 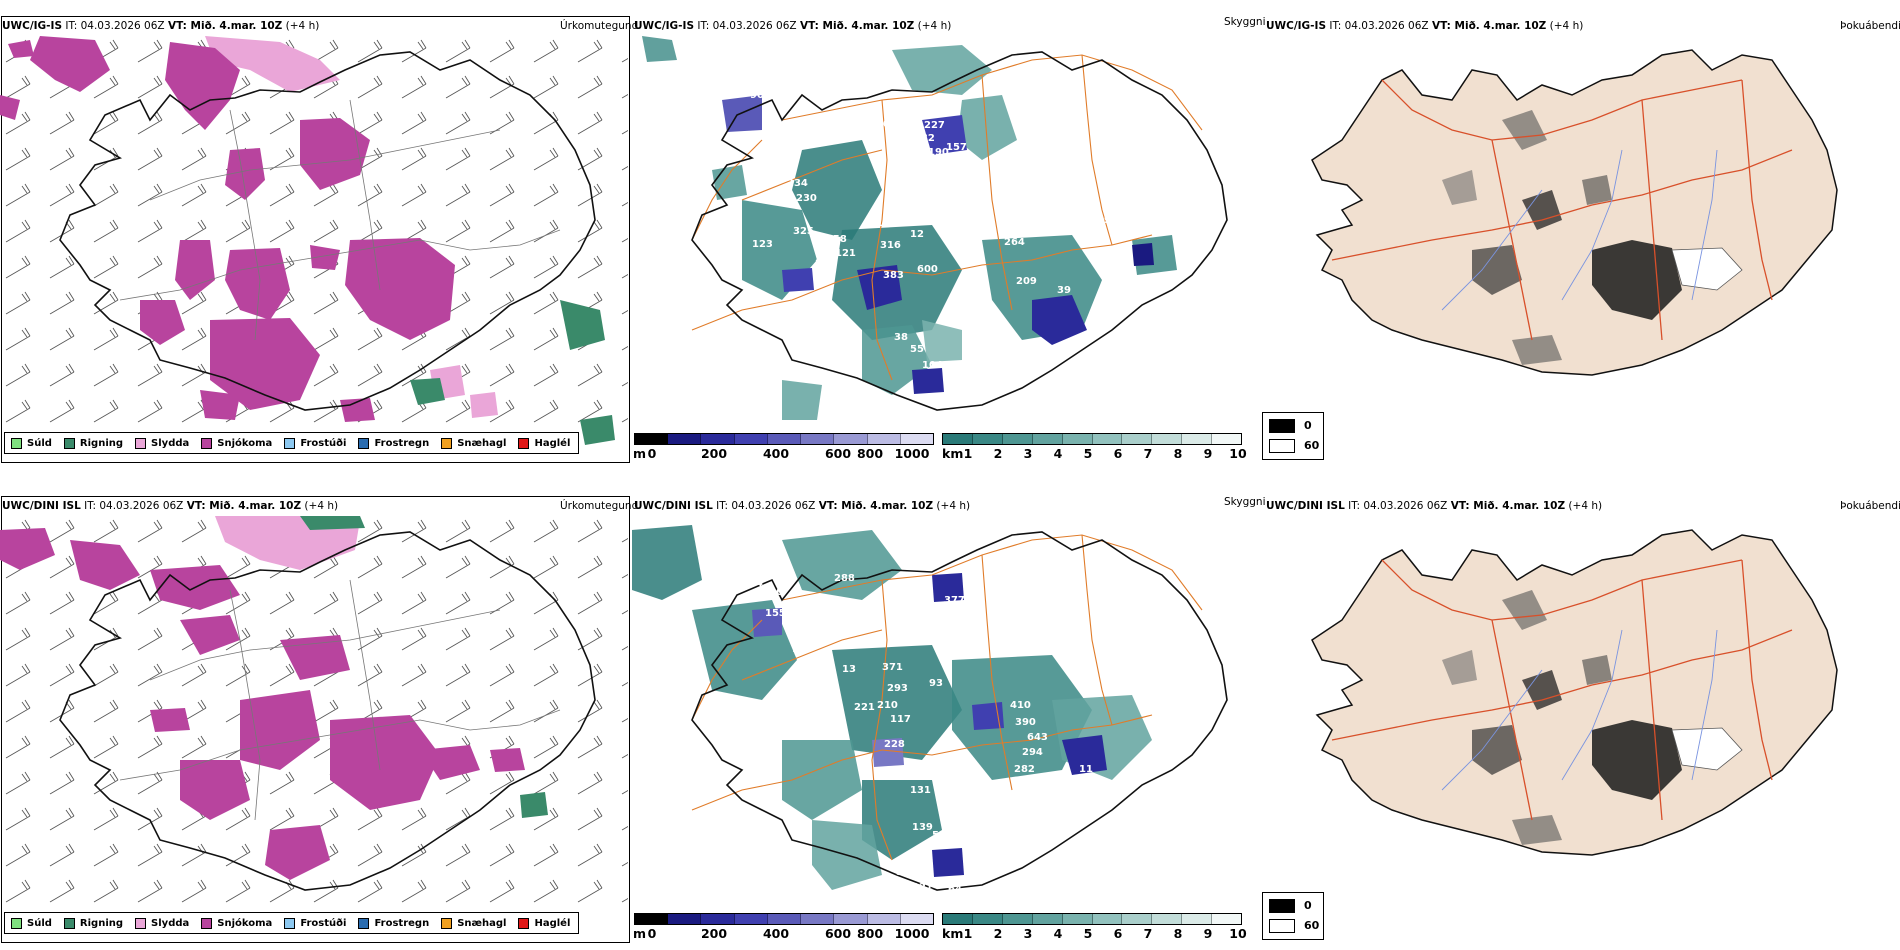 What do you see at coordinates (954, 600) in the screenshot?
I see `cloud-base-value: 377` at bounding box center [954, 600].